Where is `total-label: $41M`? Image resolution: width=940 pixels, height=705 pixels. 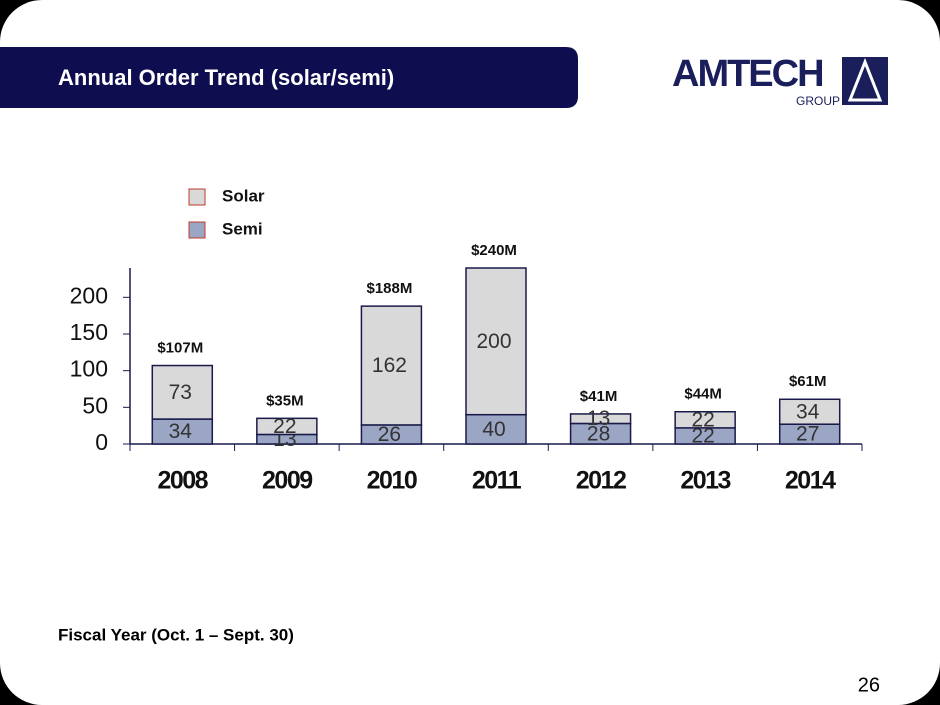 total-label: $41M is located at coordinates (599, 396).